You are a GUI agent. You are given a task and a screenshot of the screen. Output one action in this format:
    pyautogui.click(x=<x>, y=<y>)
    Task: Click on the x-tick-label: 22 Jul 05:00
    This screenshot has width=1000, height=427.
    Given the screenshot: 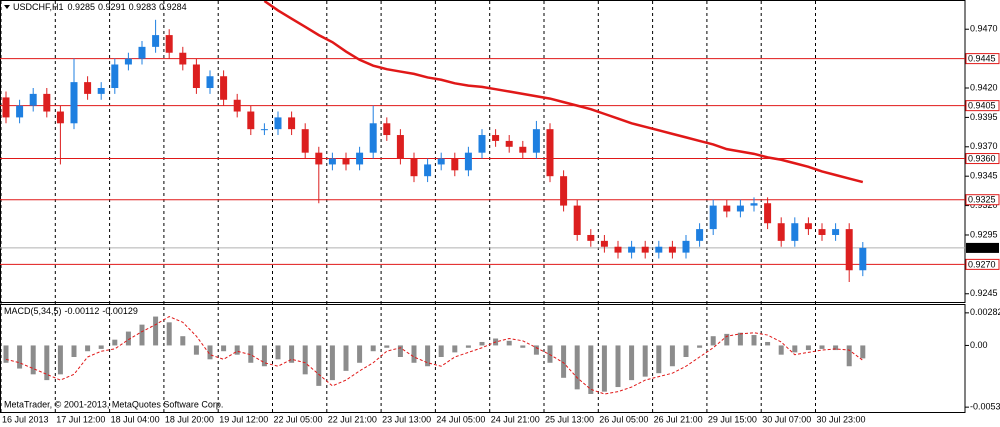 What is the action you would take?
    pyautogui.click(x=298, y=419)
    